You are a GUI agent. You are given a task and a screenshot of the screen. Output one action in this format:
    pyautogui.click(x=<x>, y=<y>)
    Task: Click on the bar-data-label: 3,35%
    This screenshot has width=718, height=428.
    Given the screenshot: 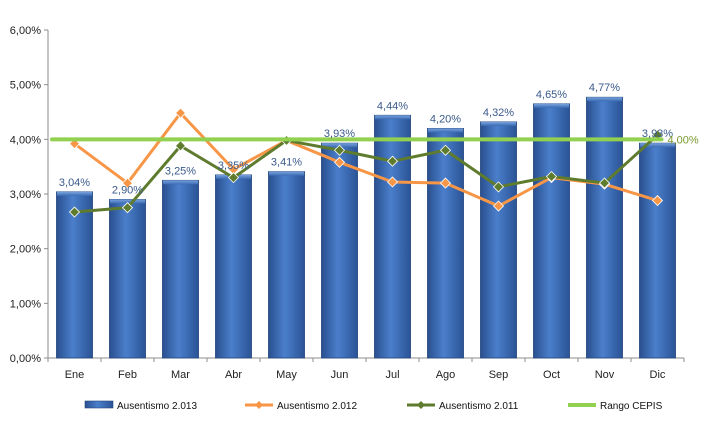 What is the action you would take?
    pyautogui.click(x=233, y=166)
    